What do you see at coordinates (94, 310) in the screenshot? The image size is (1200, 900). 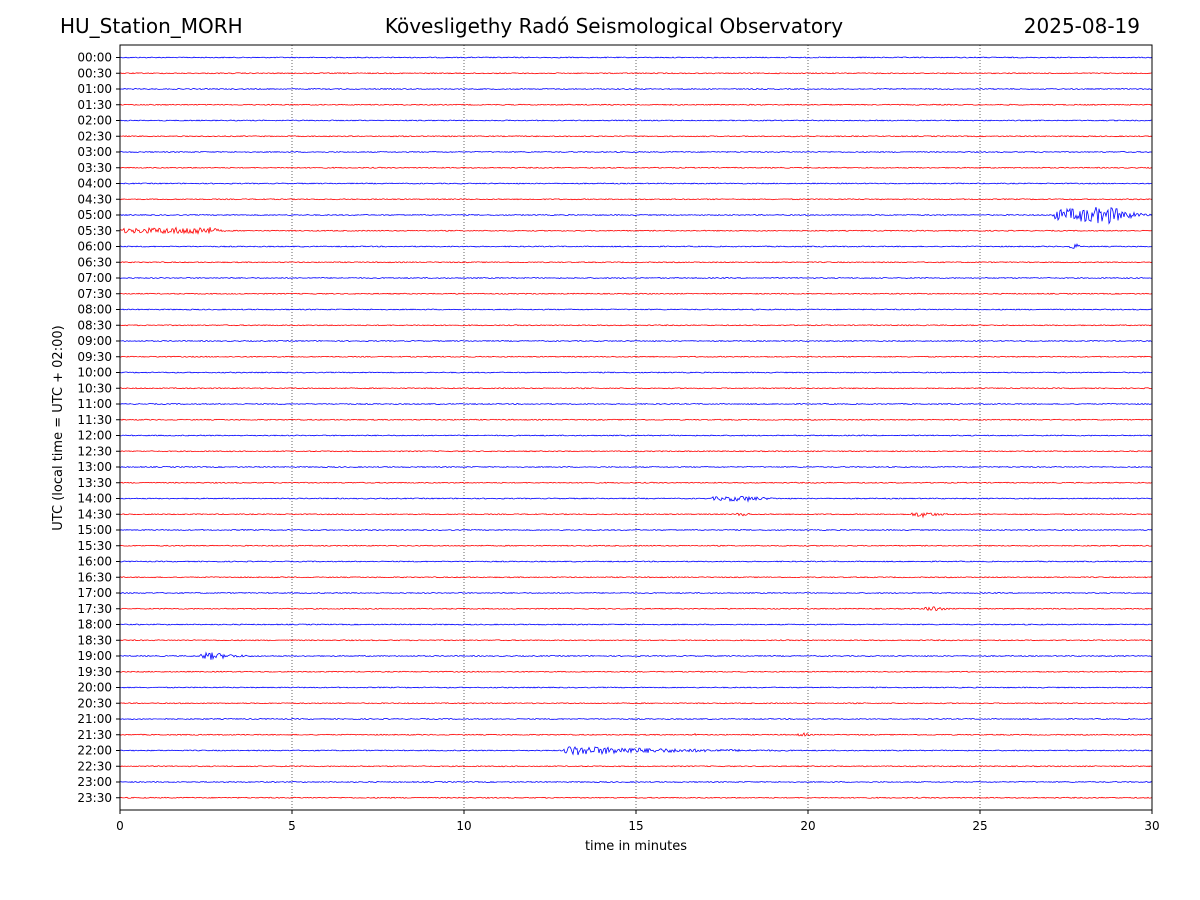 I see `y-tick-label: 08:00` at bounding box center [94, 310].